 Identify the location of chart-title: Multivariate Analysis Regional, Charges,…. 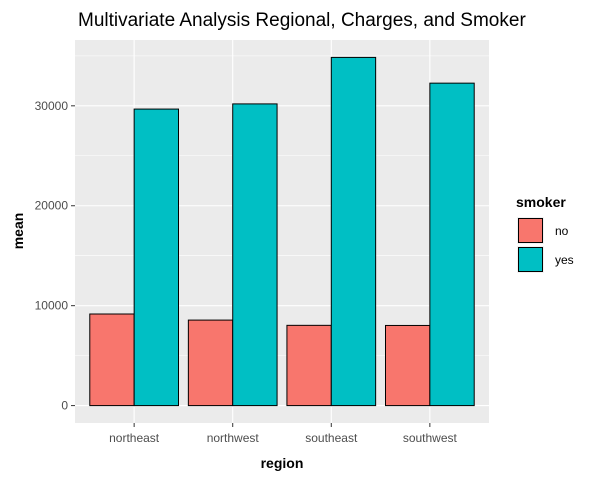
(302, 20).